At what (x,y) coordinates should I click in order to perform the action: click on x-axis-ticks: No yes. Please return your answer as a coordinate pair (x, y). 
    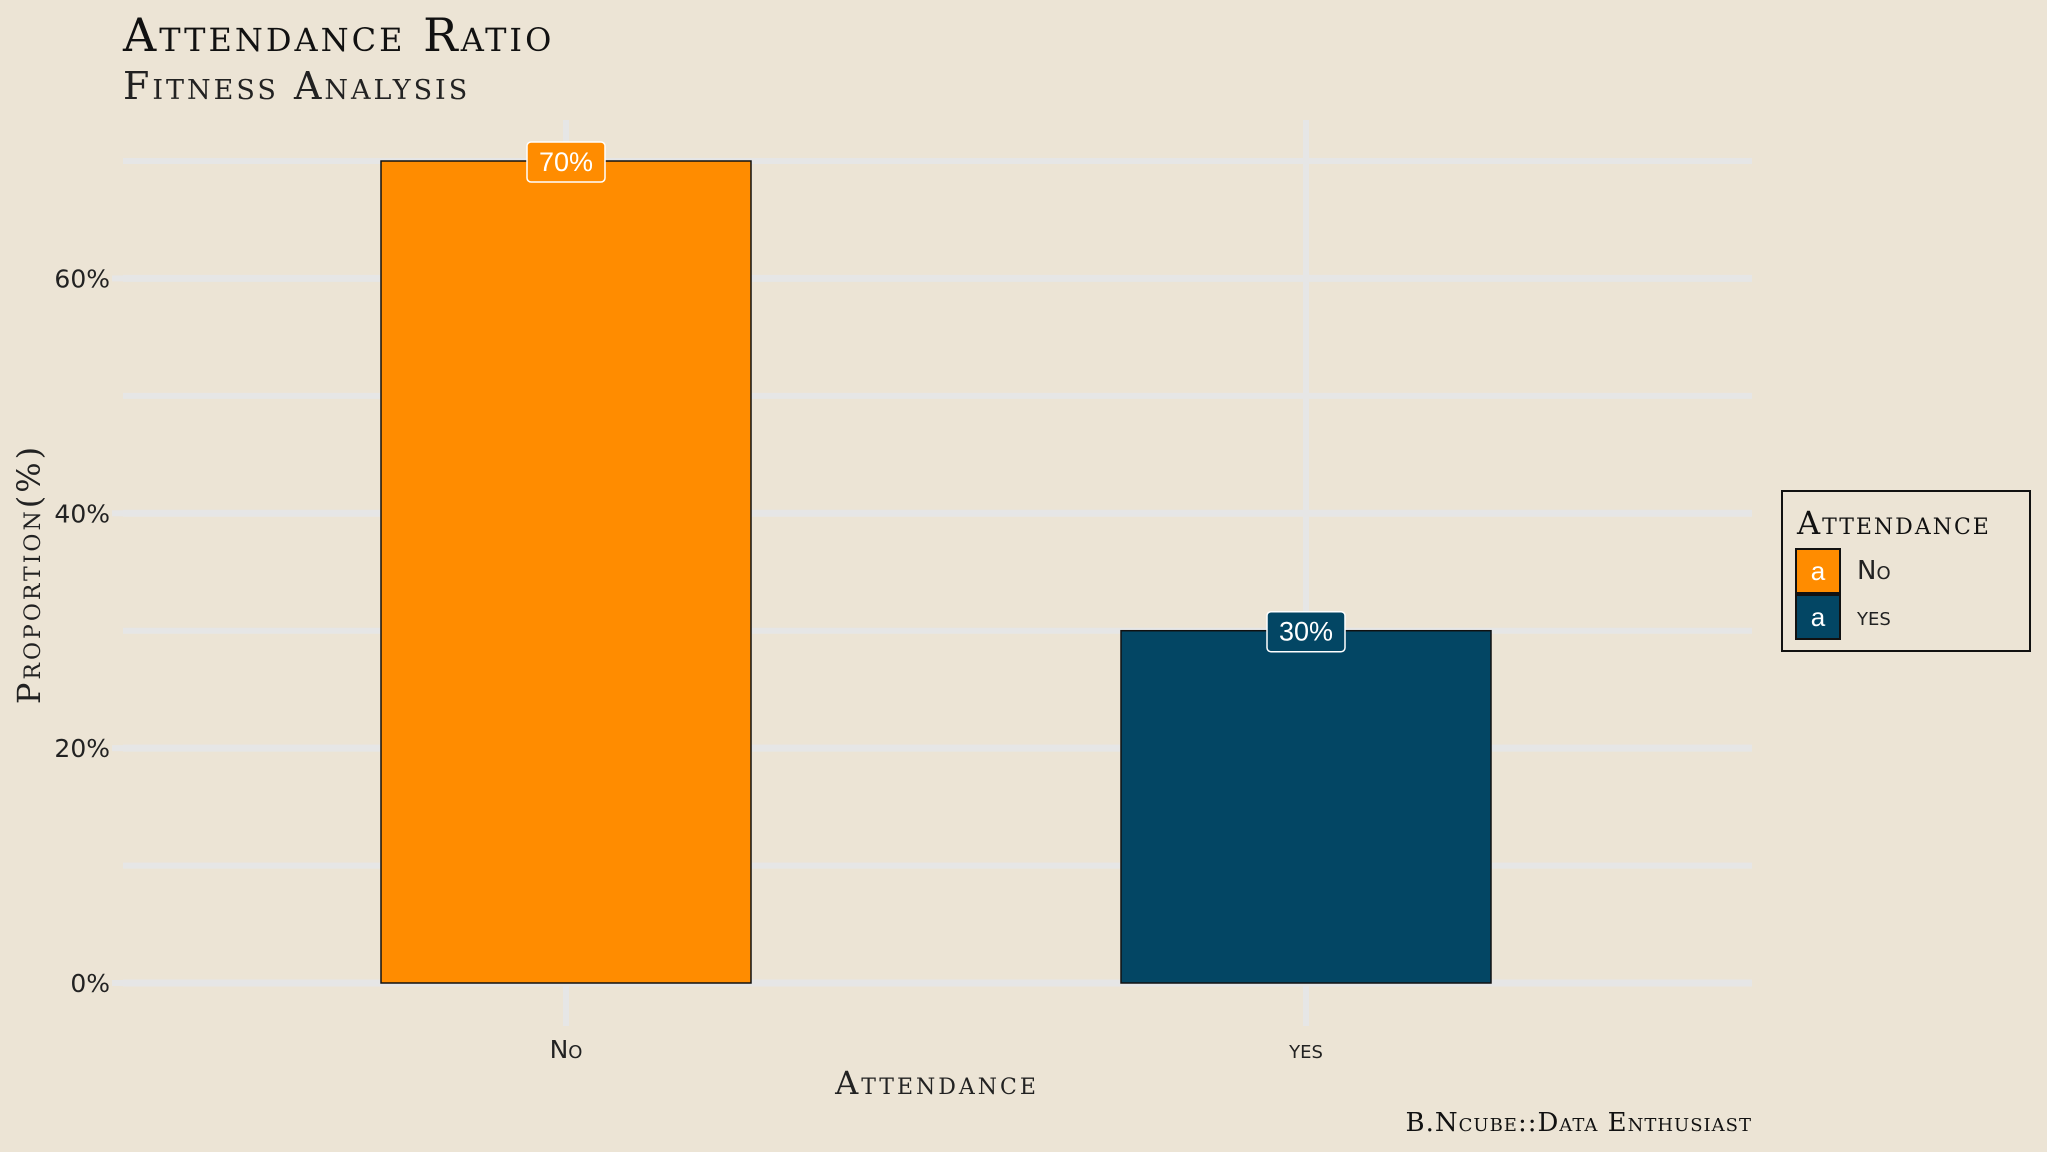
    Looking at the image, I should click on (936, 1025).